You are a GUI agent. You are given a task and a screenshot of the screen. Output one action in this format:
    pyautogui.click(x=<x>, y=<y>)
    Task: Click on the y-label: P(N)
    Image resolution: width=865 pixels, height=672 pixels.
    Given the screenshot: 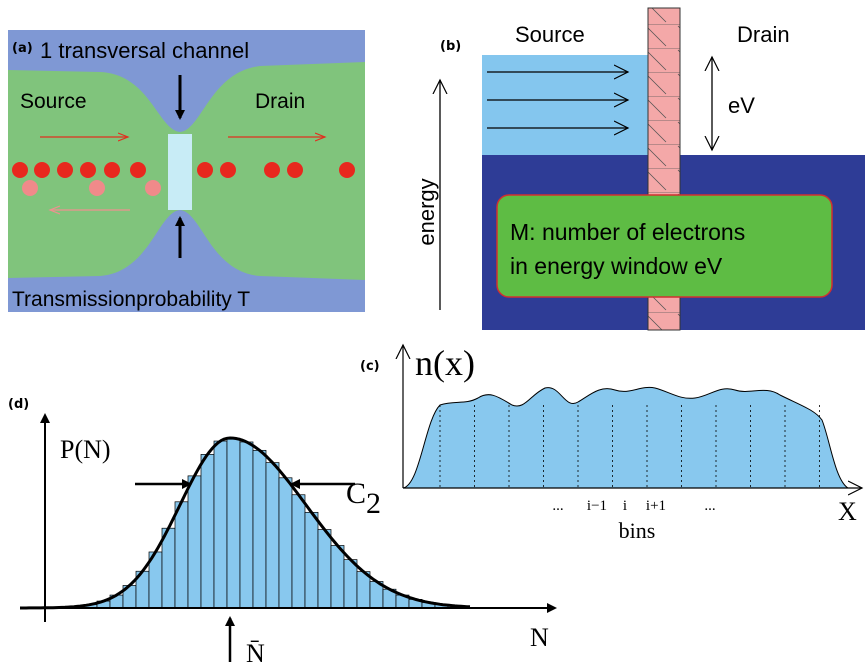 What is the action you would take?
    pyautogui.click(x=85, y=449)
    